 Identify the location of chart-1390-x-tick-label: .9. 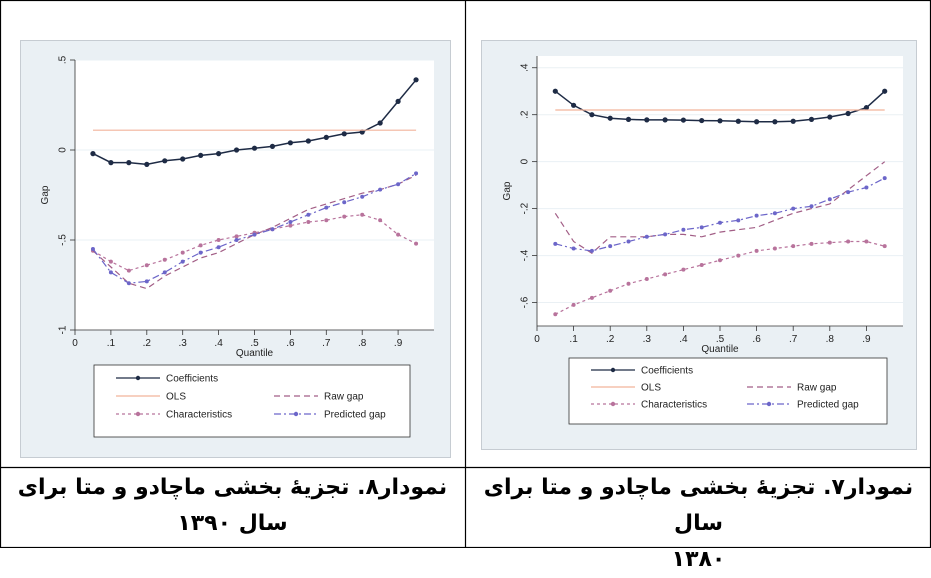
(398, 343).